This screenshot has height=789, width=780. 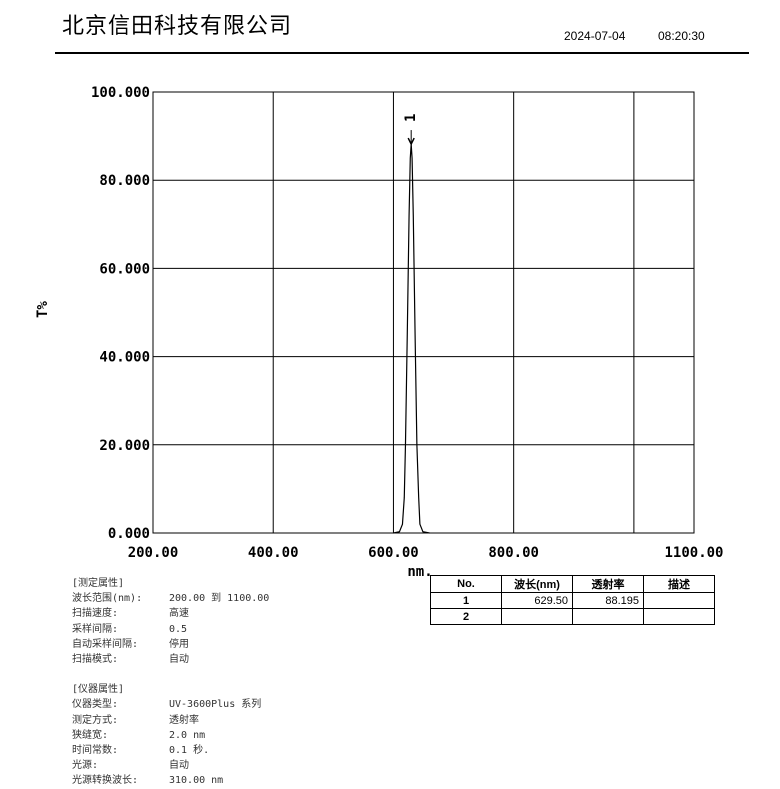 I want to click on property-row: 自动采样间隔: 停用, so click(x=170, y=644).